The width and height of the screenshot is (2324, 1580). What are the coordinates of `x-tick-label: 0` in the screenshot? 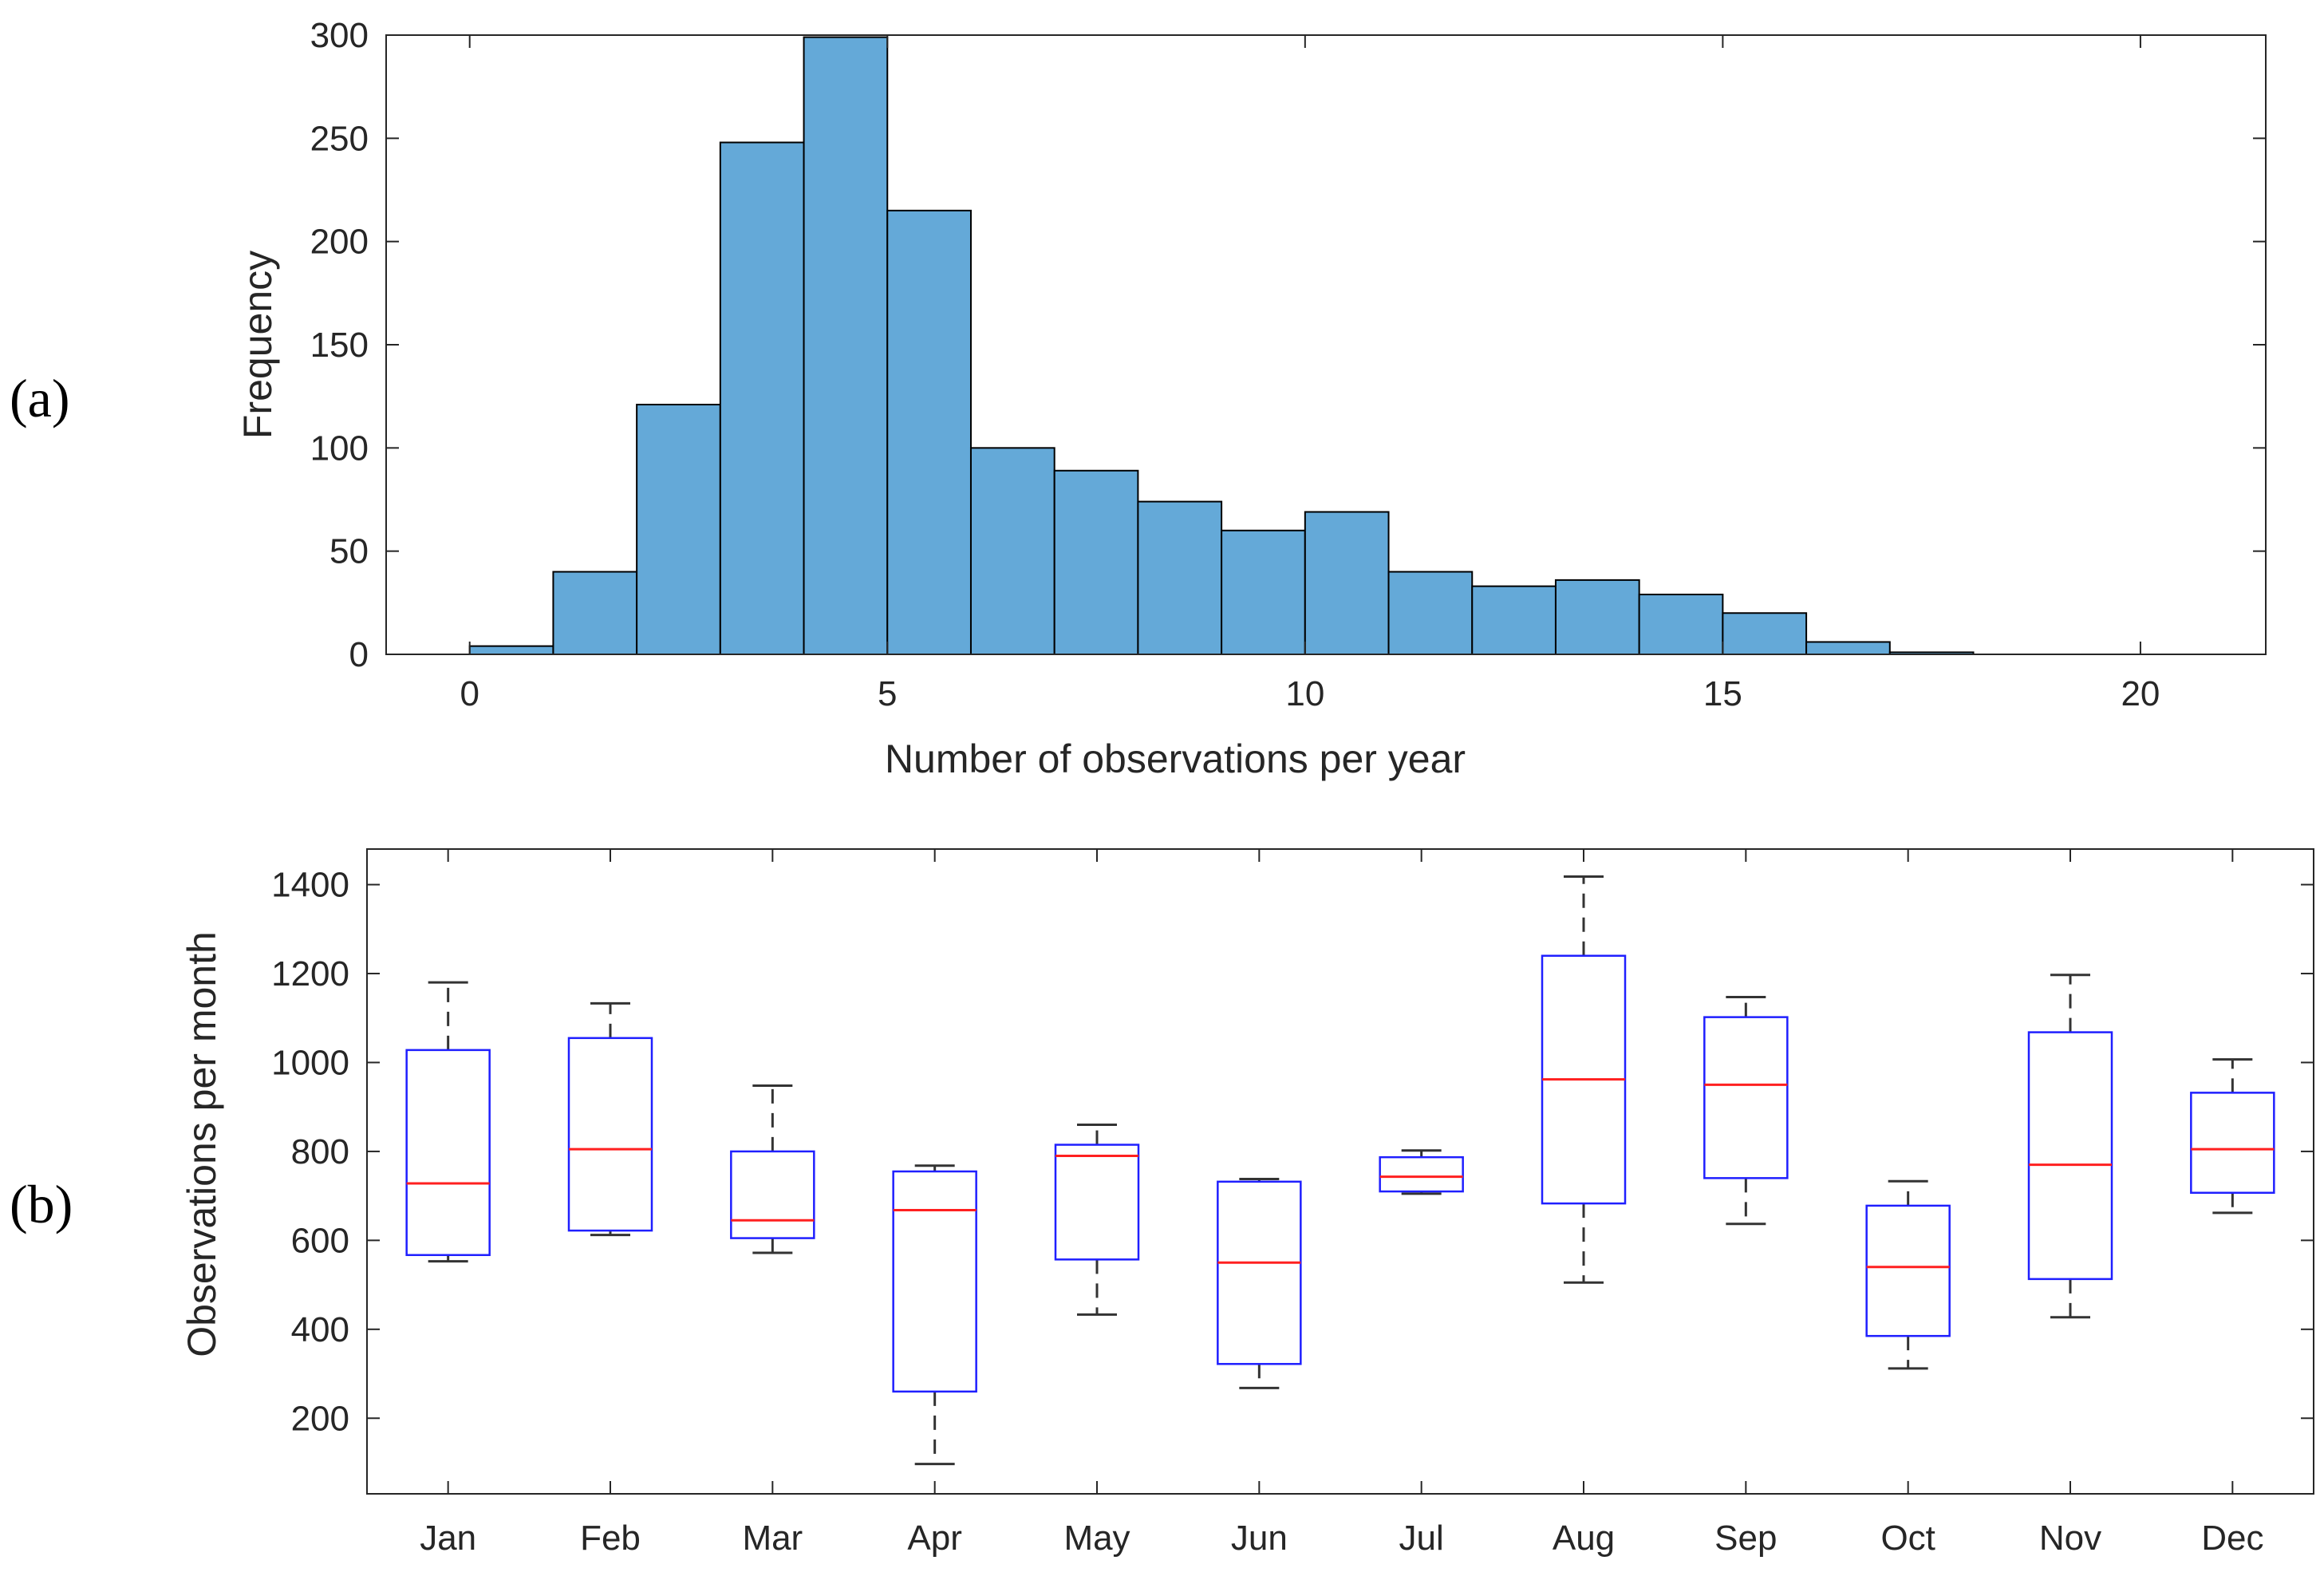 It's located at (469, 693).